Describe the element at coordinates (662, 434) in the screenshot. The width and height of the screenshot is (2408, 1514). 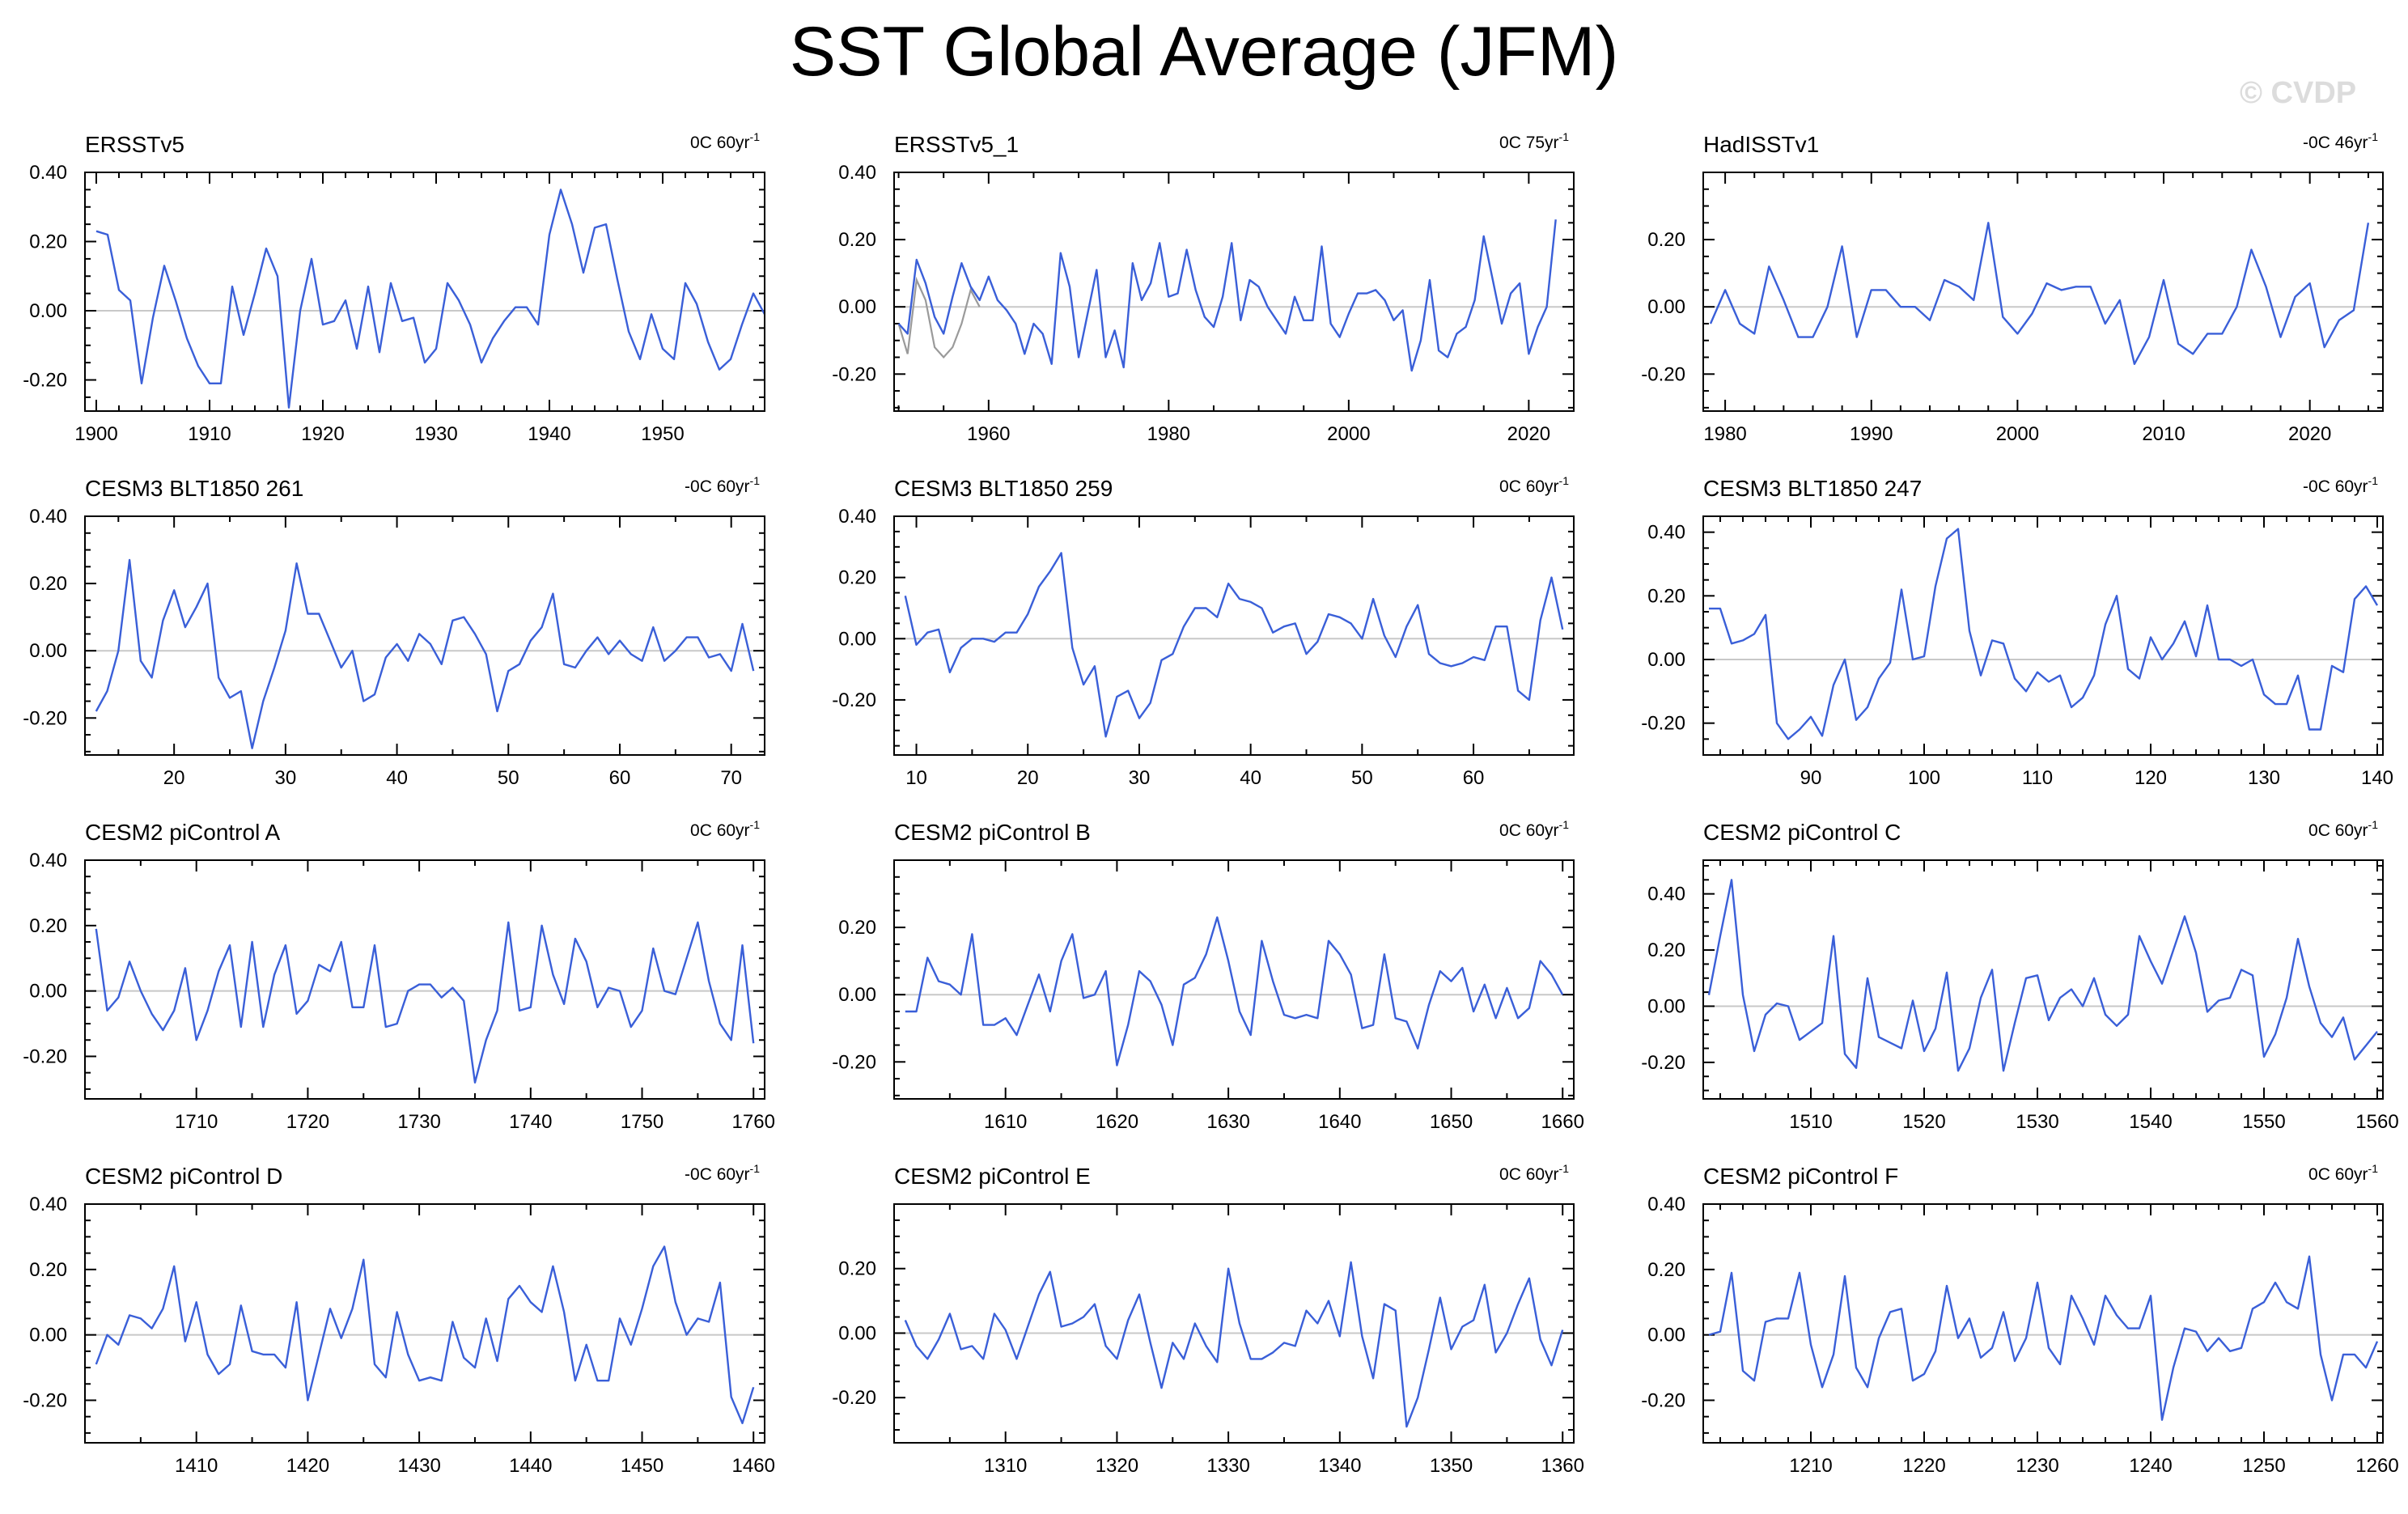
I see `x-tick-label: 1950` at that location.